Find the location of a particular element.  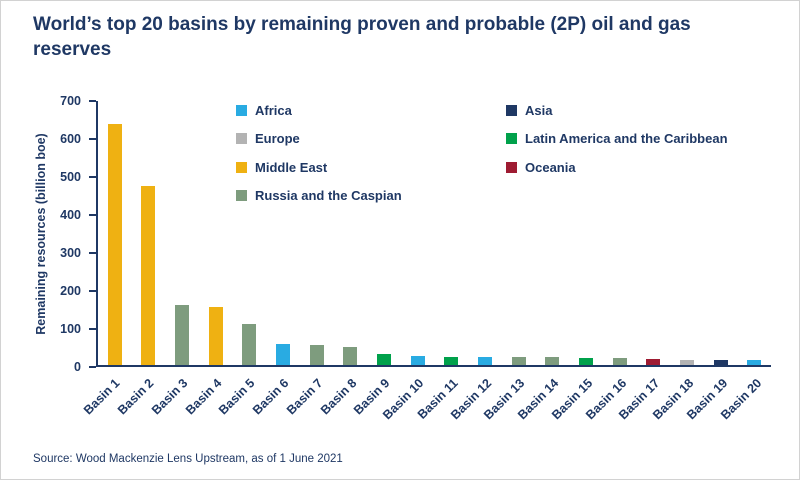

legend-item-africa: Africa is located at coordinates (371, 110).